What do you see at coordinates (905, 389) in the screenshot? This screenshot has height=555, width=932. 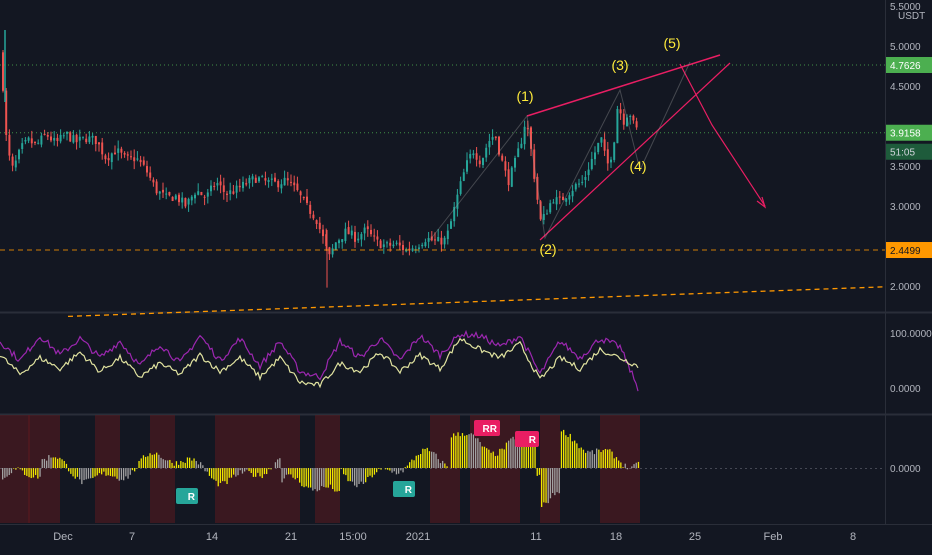 I see `osc-tick-0: 0.0000` at bounding box center [905, 389].